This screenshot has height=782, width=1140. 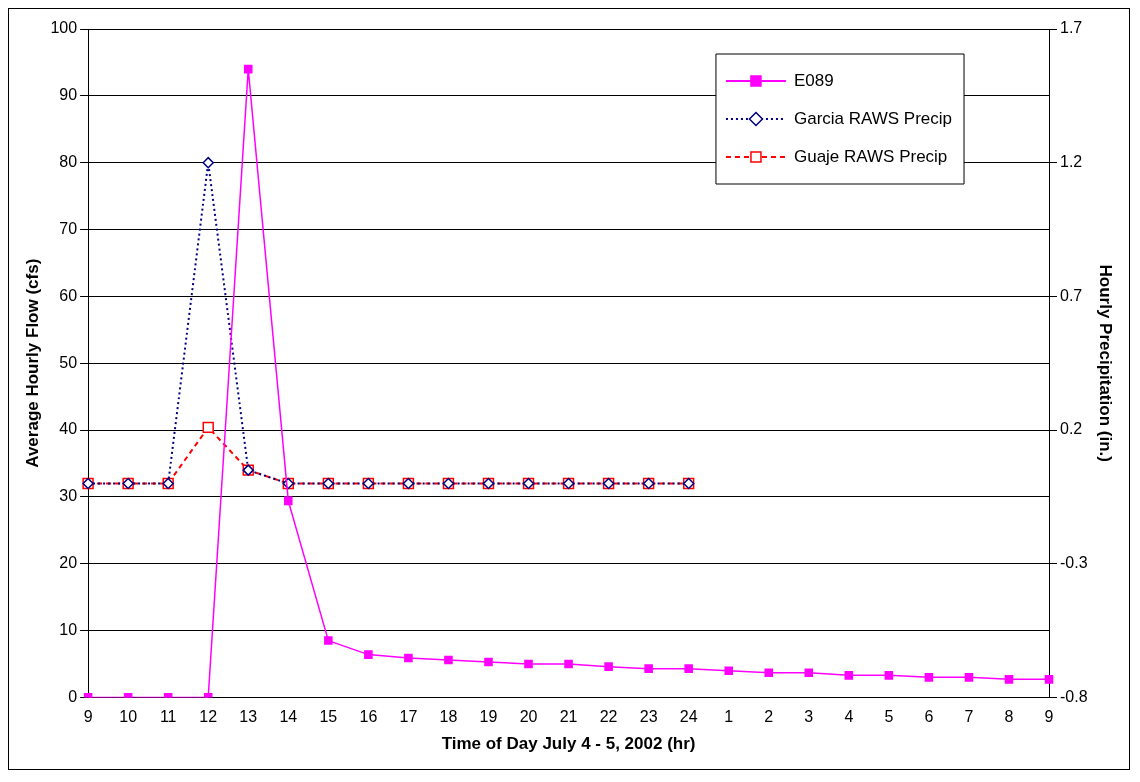 I want to click on x-tick-label: 2, so click(x=769, y=717).